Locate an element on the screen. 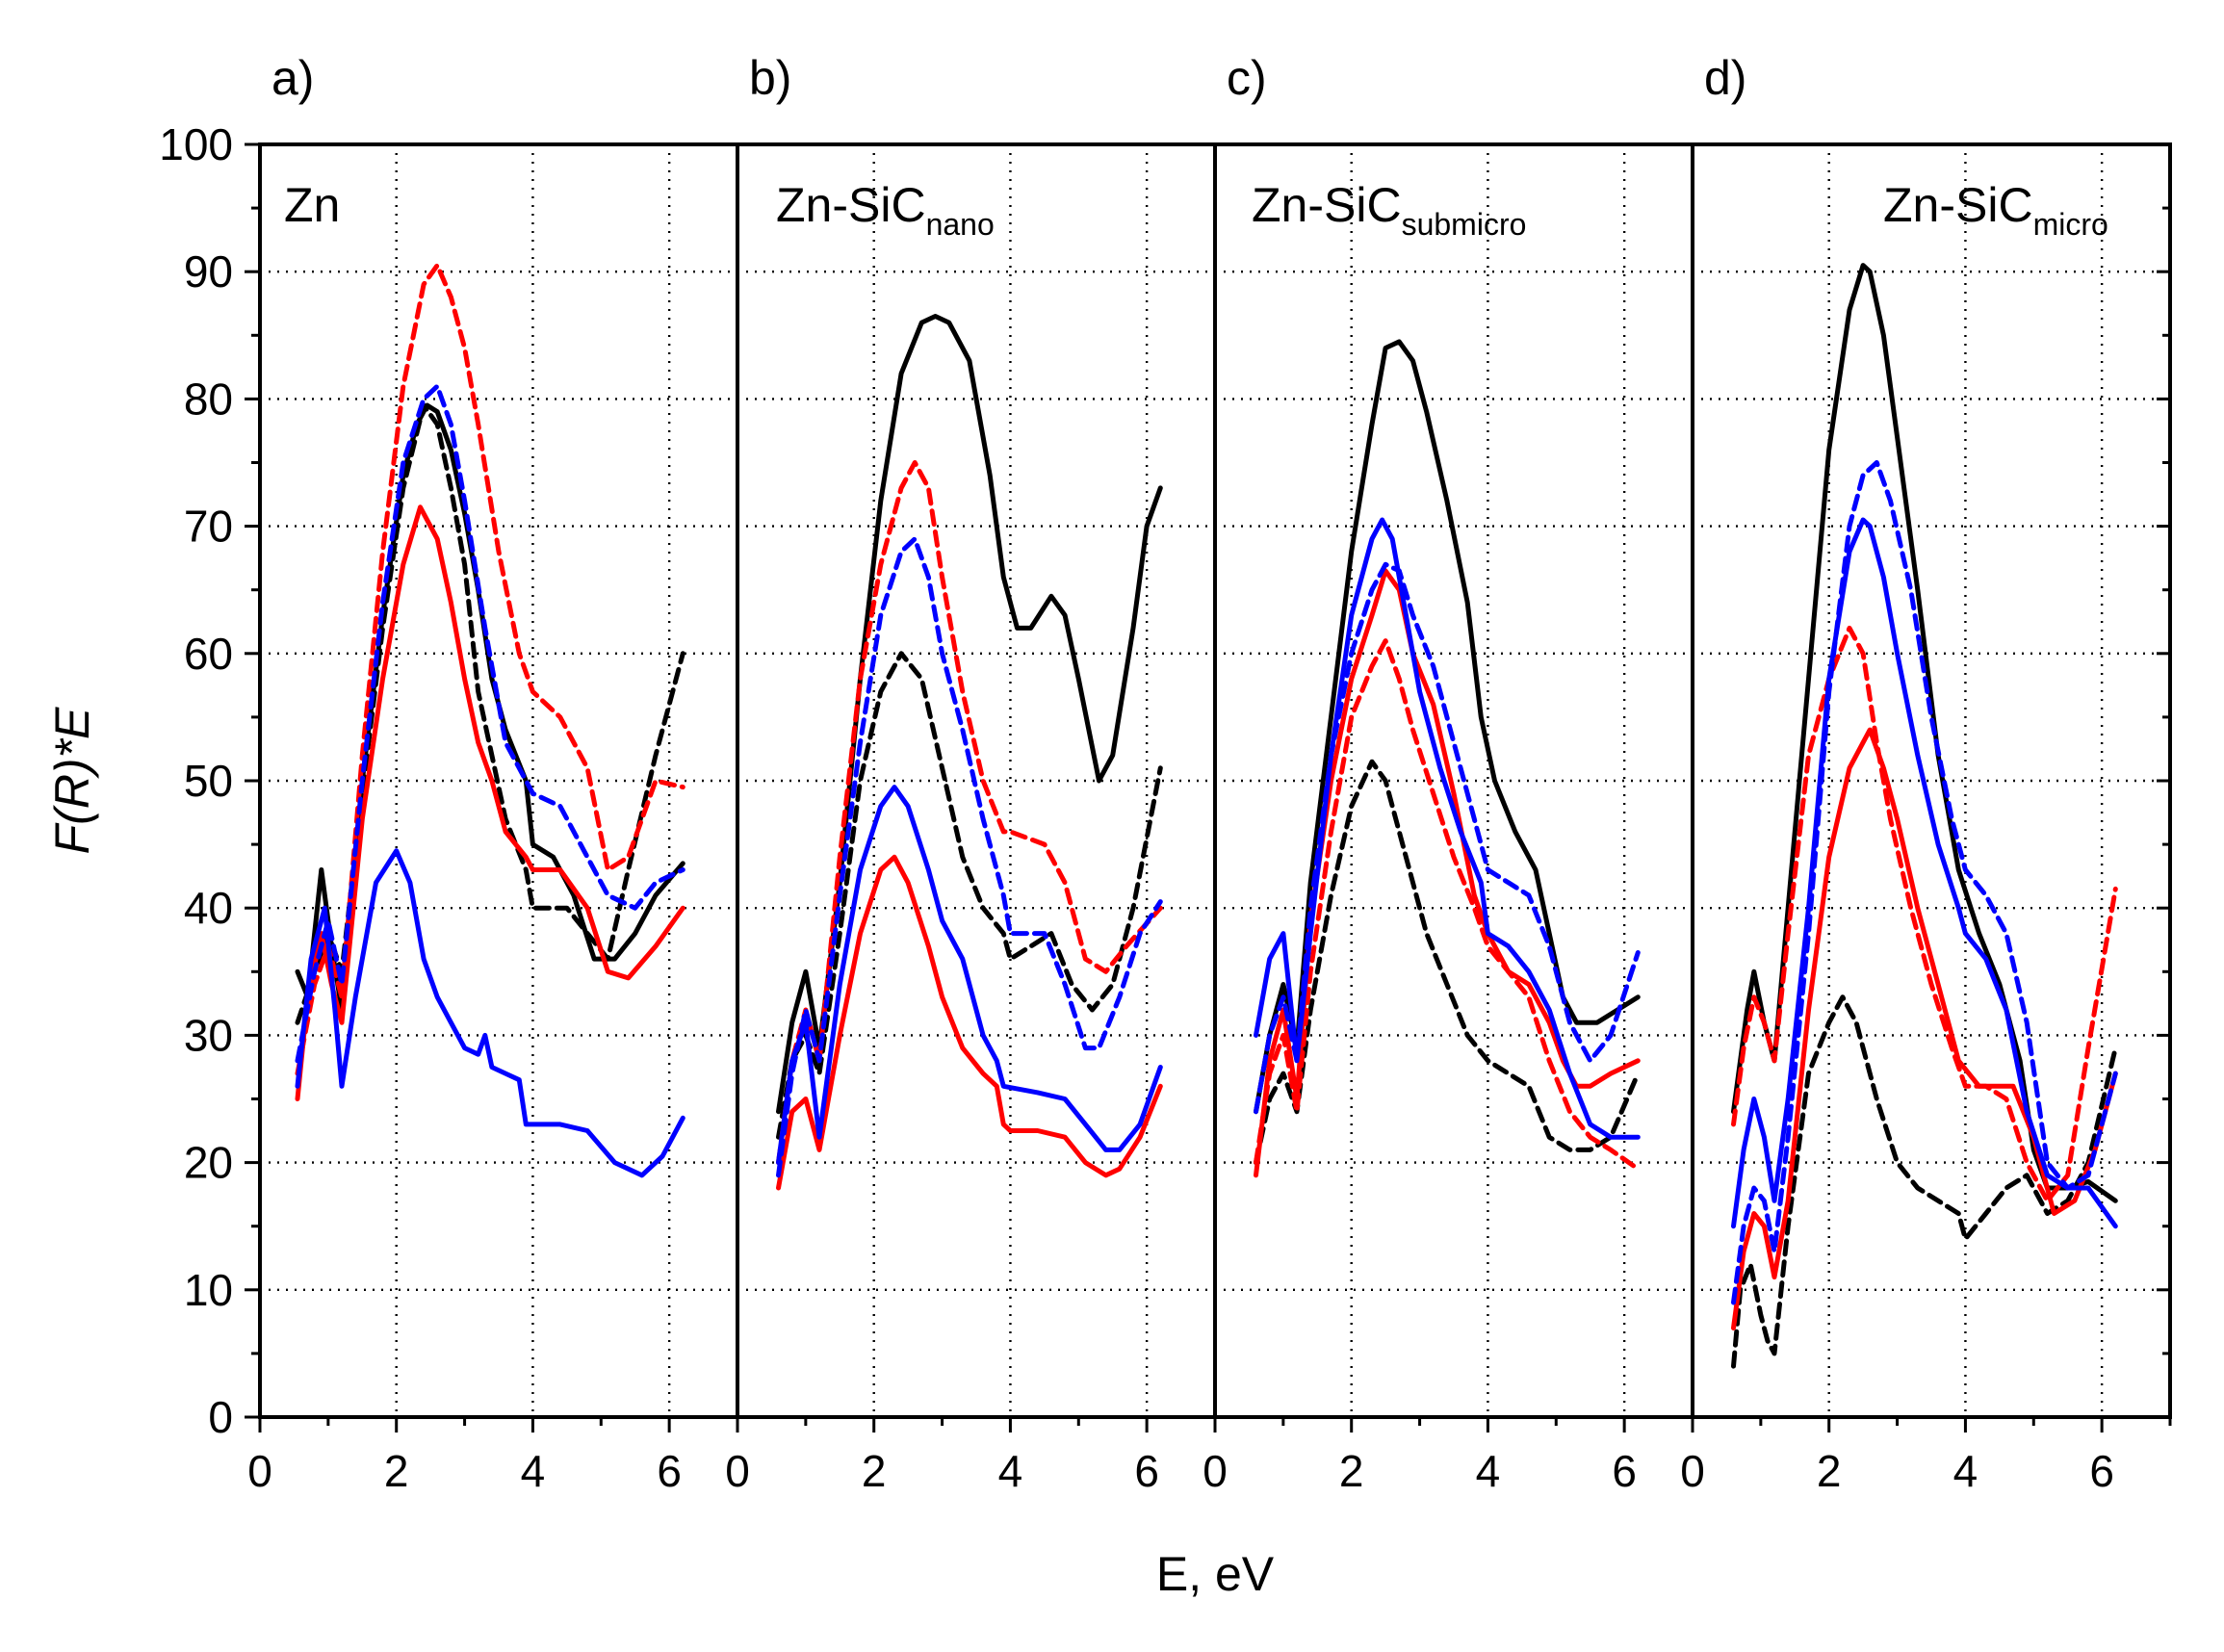 The image size is (2224, 1652). series-line-d-blue-solid is located at coordinates (1924, 873).